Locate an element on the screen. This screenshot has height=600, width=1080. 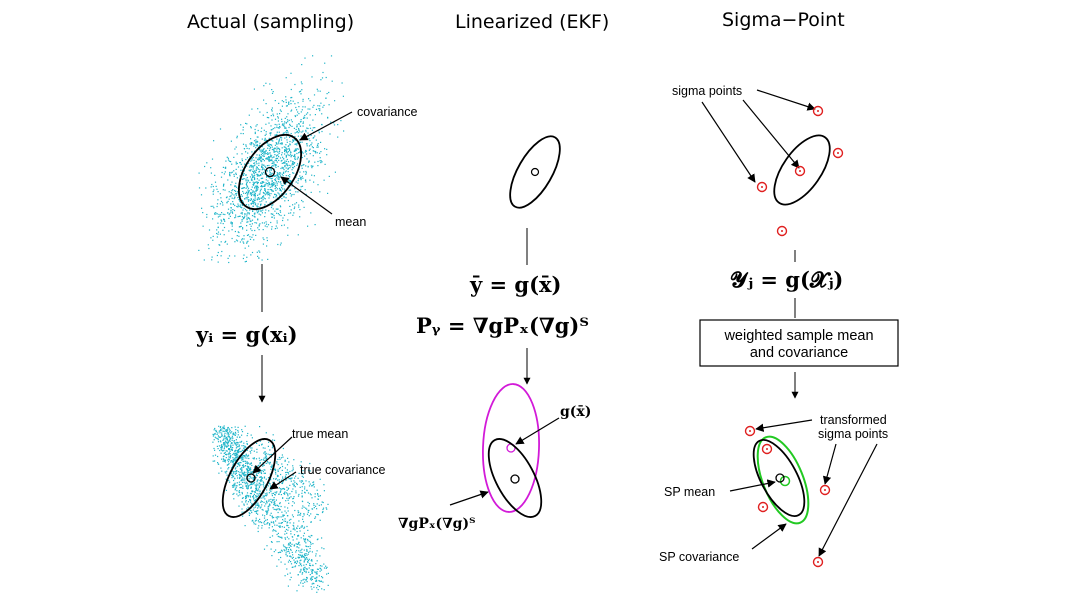
sample-cloud-prior is located at coordinates (271, 159).